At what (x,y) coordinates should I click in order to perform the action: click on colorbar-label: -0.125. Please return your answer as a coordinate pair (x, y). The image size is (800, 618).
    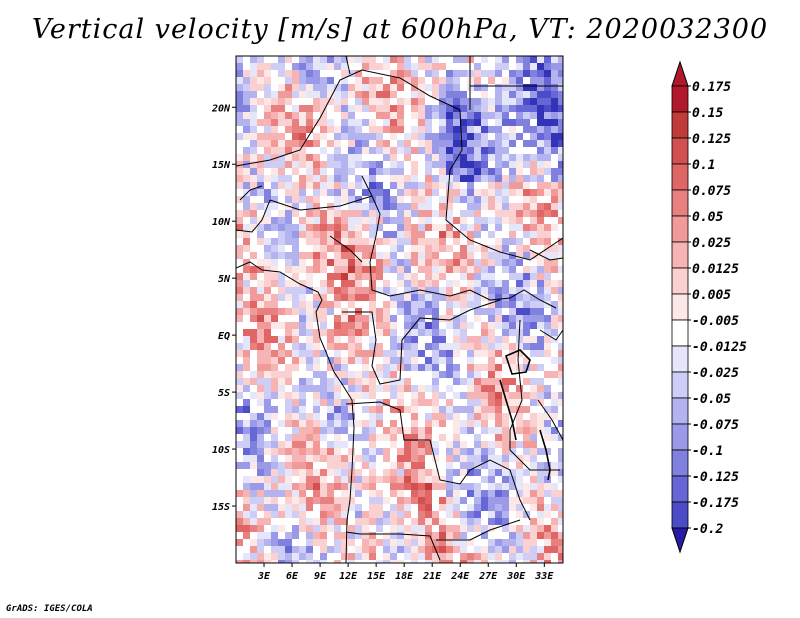
    Looking at the image, I should click on (715, 477).